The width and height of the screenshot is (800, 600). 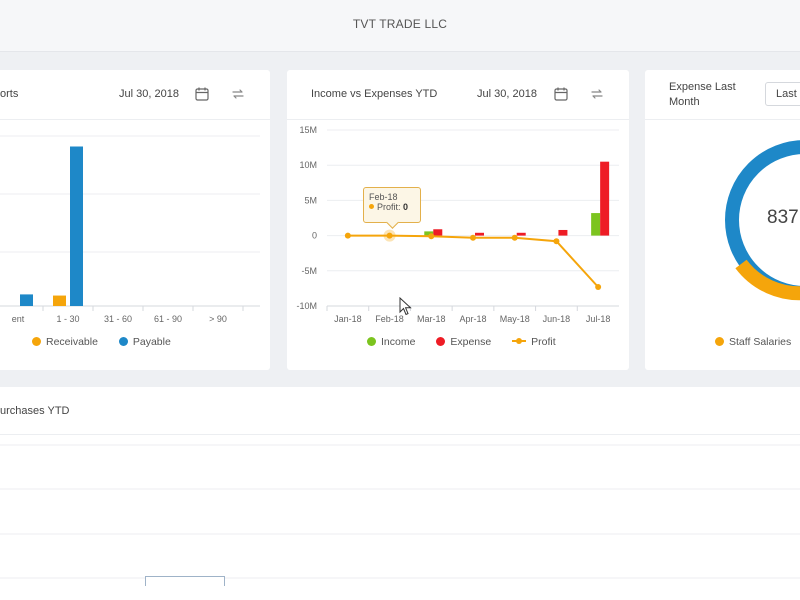 What do you see at coordinates (782, 94) in the screenshot?
I see `period-select: Last` at bounding box center [782, 94].